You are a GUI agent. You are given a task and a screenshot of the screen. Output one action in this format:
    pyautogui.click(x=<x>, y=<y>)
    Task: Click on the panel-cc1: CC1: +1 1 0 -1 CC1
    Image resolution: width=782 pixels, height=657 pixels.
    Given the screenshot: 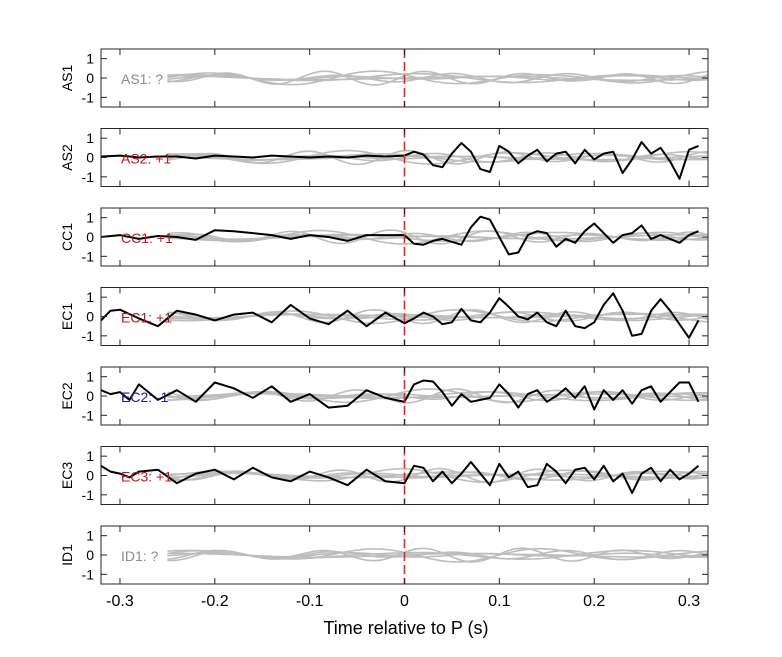 What is the action you would take?
    pyautogui.click(x=384, y=237)
    